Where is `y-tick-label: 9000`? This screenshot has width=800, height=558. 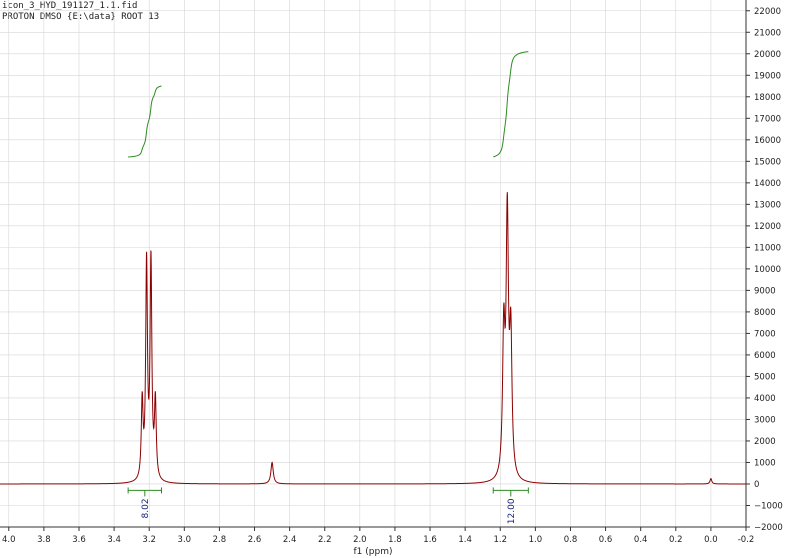 y-tick-label: 9000 is located at coordinates (765, 291).